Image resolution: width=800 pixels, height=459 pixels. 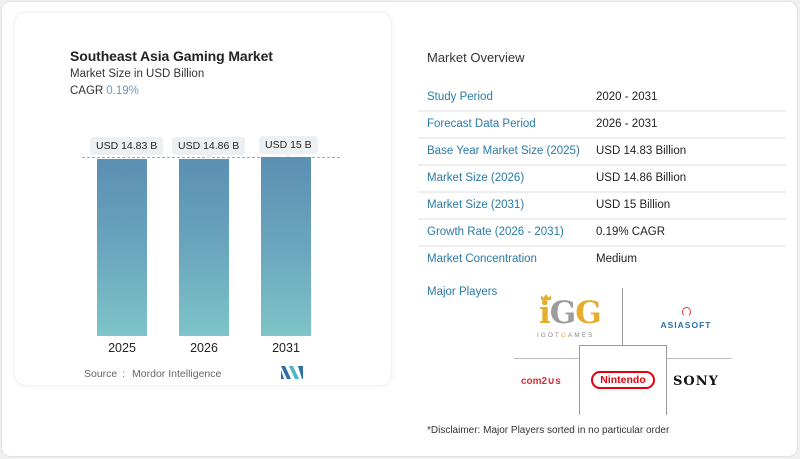 What do you see at coordinates (481, 124) in the screenshot?
I see `overview-key: Forecast Data Period` at bounding box center [481, 124].